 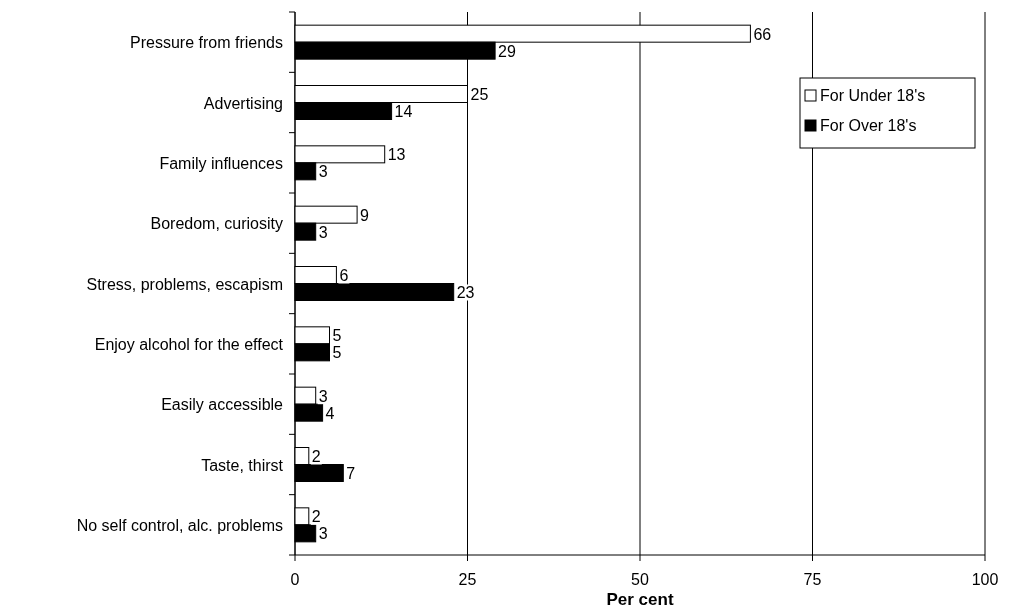 I want to click on y-tick-label: No self control, alc. problems, so click(x=179, y=525).